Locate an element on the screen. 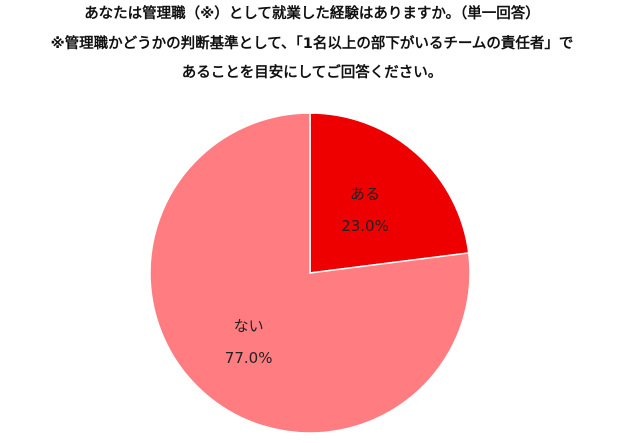 The height and width of the screenshot is (443, 624). chart-title: あなたは管理職（※）として就業した経験はありますか。（単一回答） is located at coordinates (312, 13).